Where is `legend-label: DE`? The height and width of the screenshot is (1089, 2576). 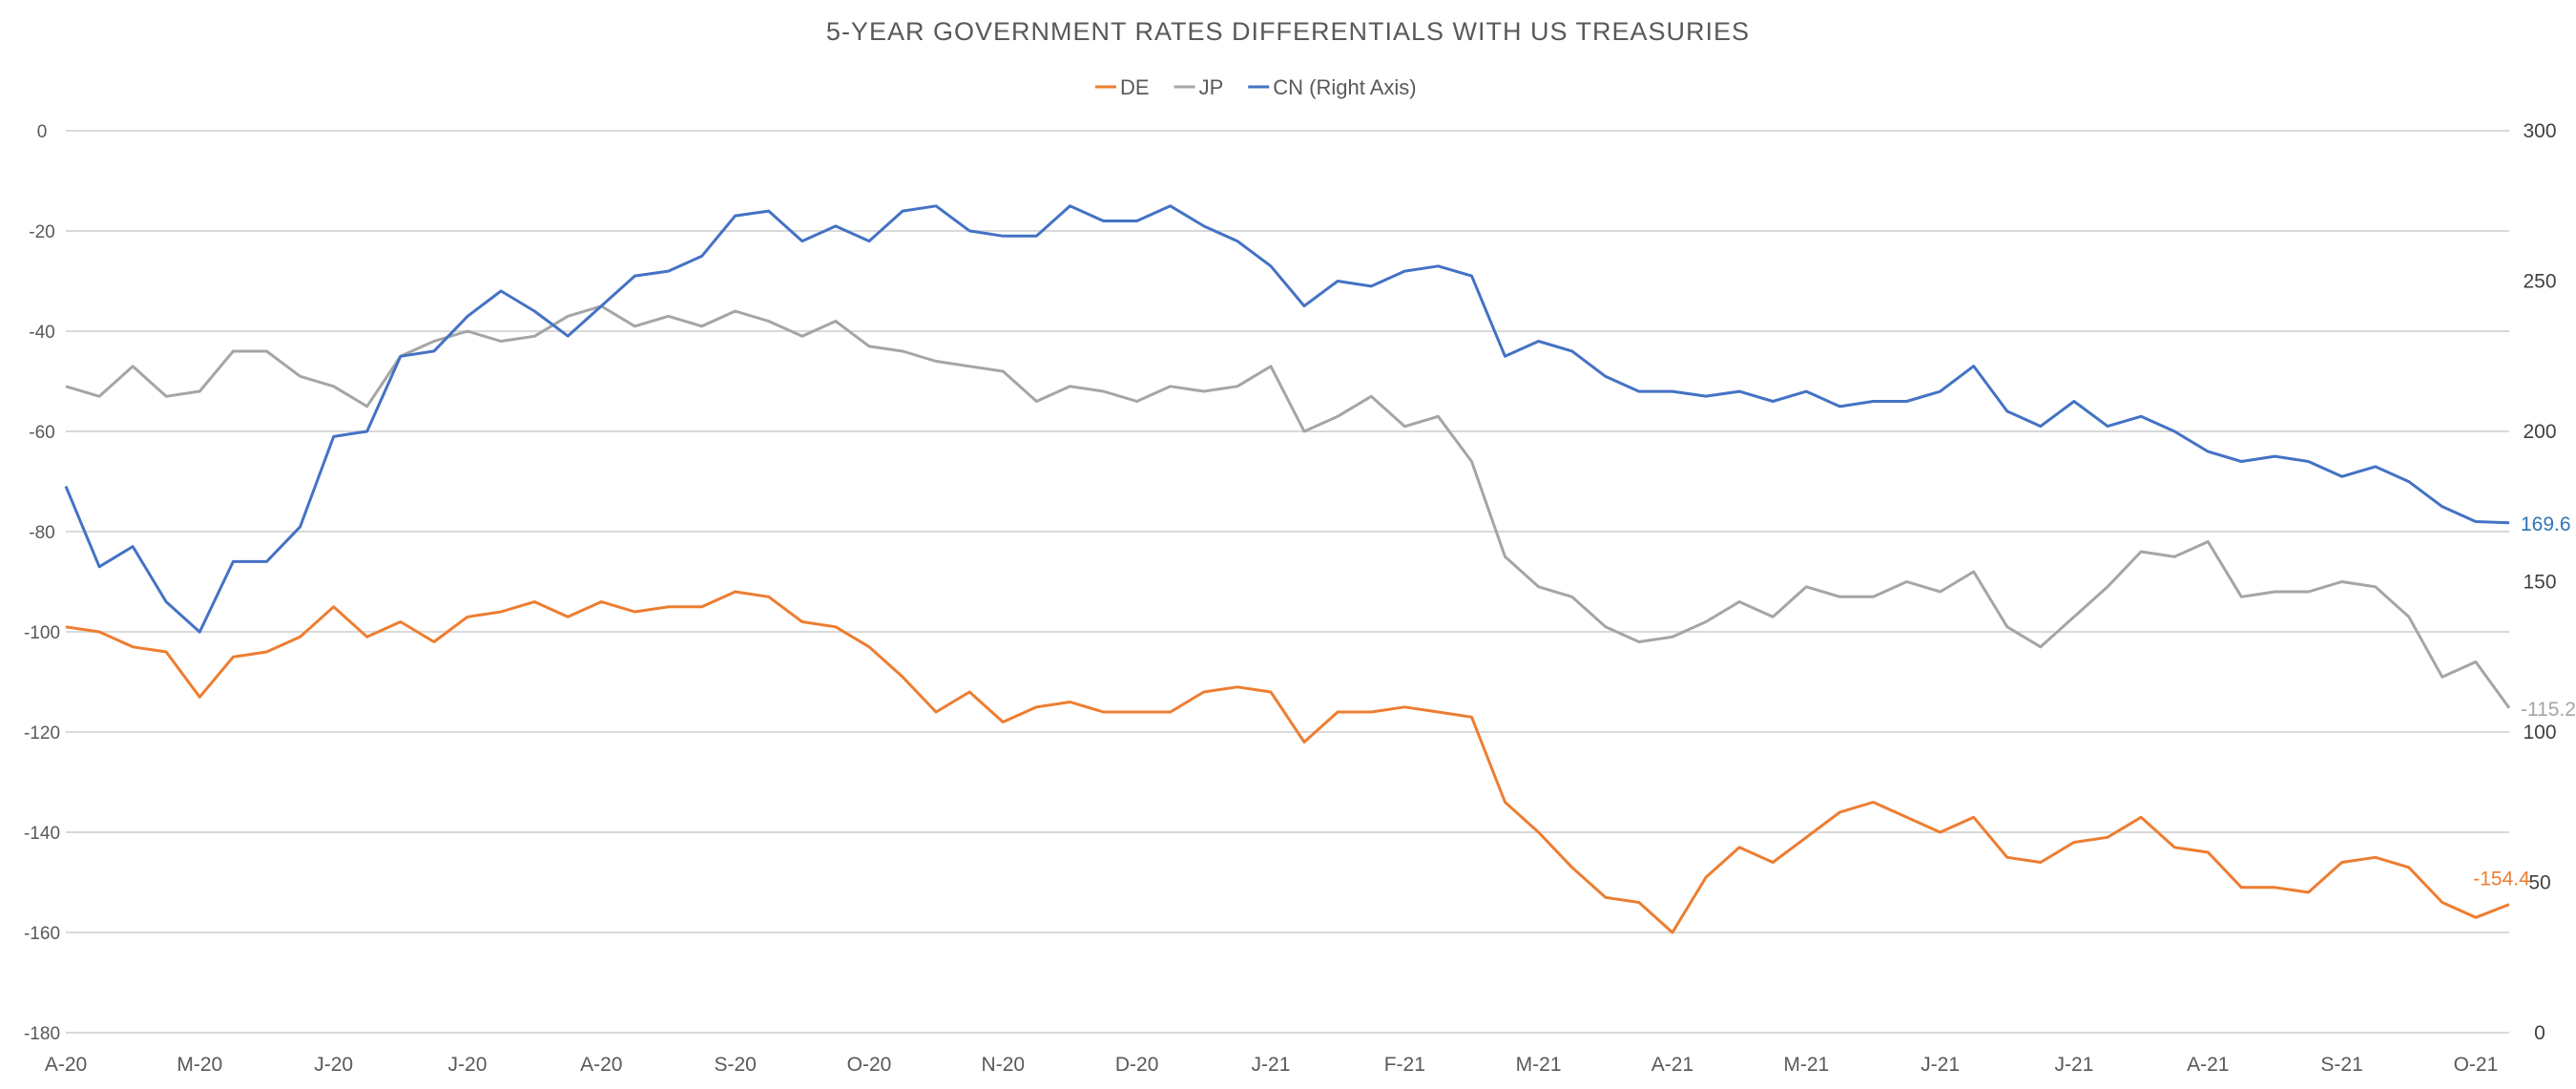 legend-label: DE is located at coordinates (1135, 87).